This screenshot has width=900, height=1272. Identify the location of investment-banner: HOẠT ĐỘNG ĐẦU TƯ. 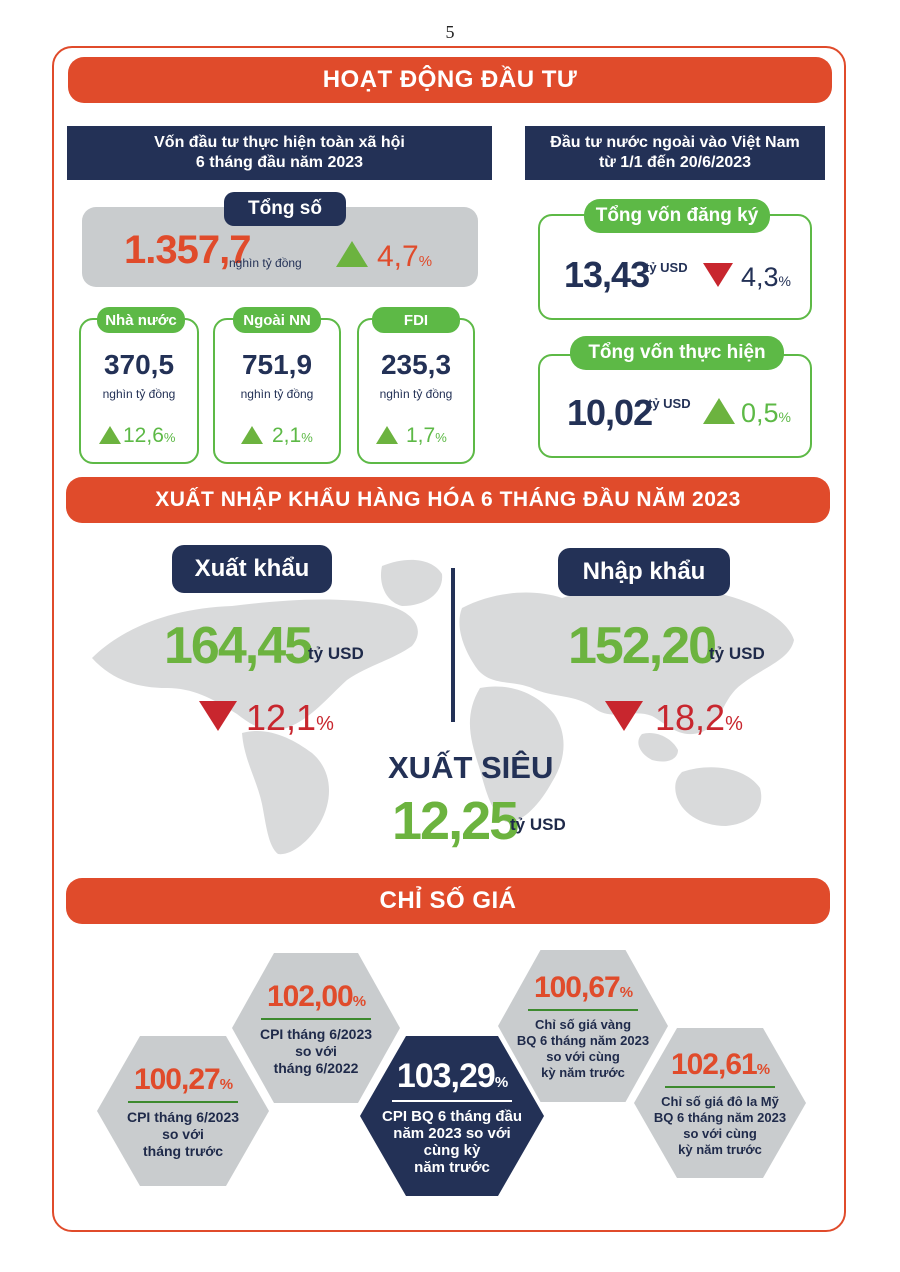
(450, 80).